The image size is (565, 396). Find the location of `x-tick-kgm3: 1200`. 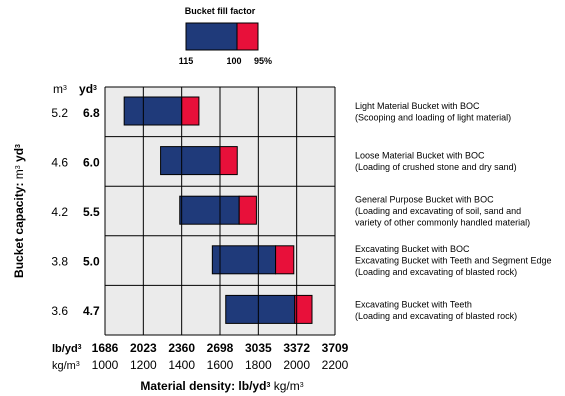

x-tick-kgm3: 1200 is located at coordinates (143, 365).